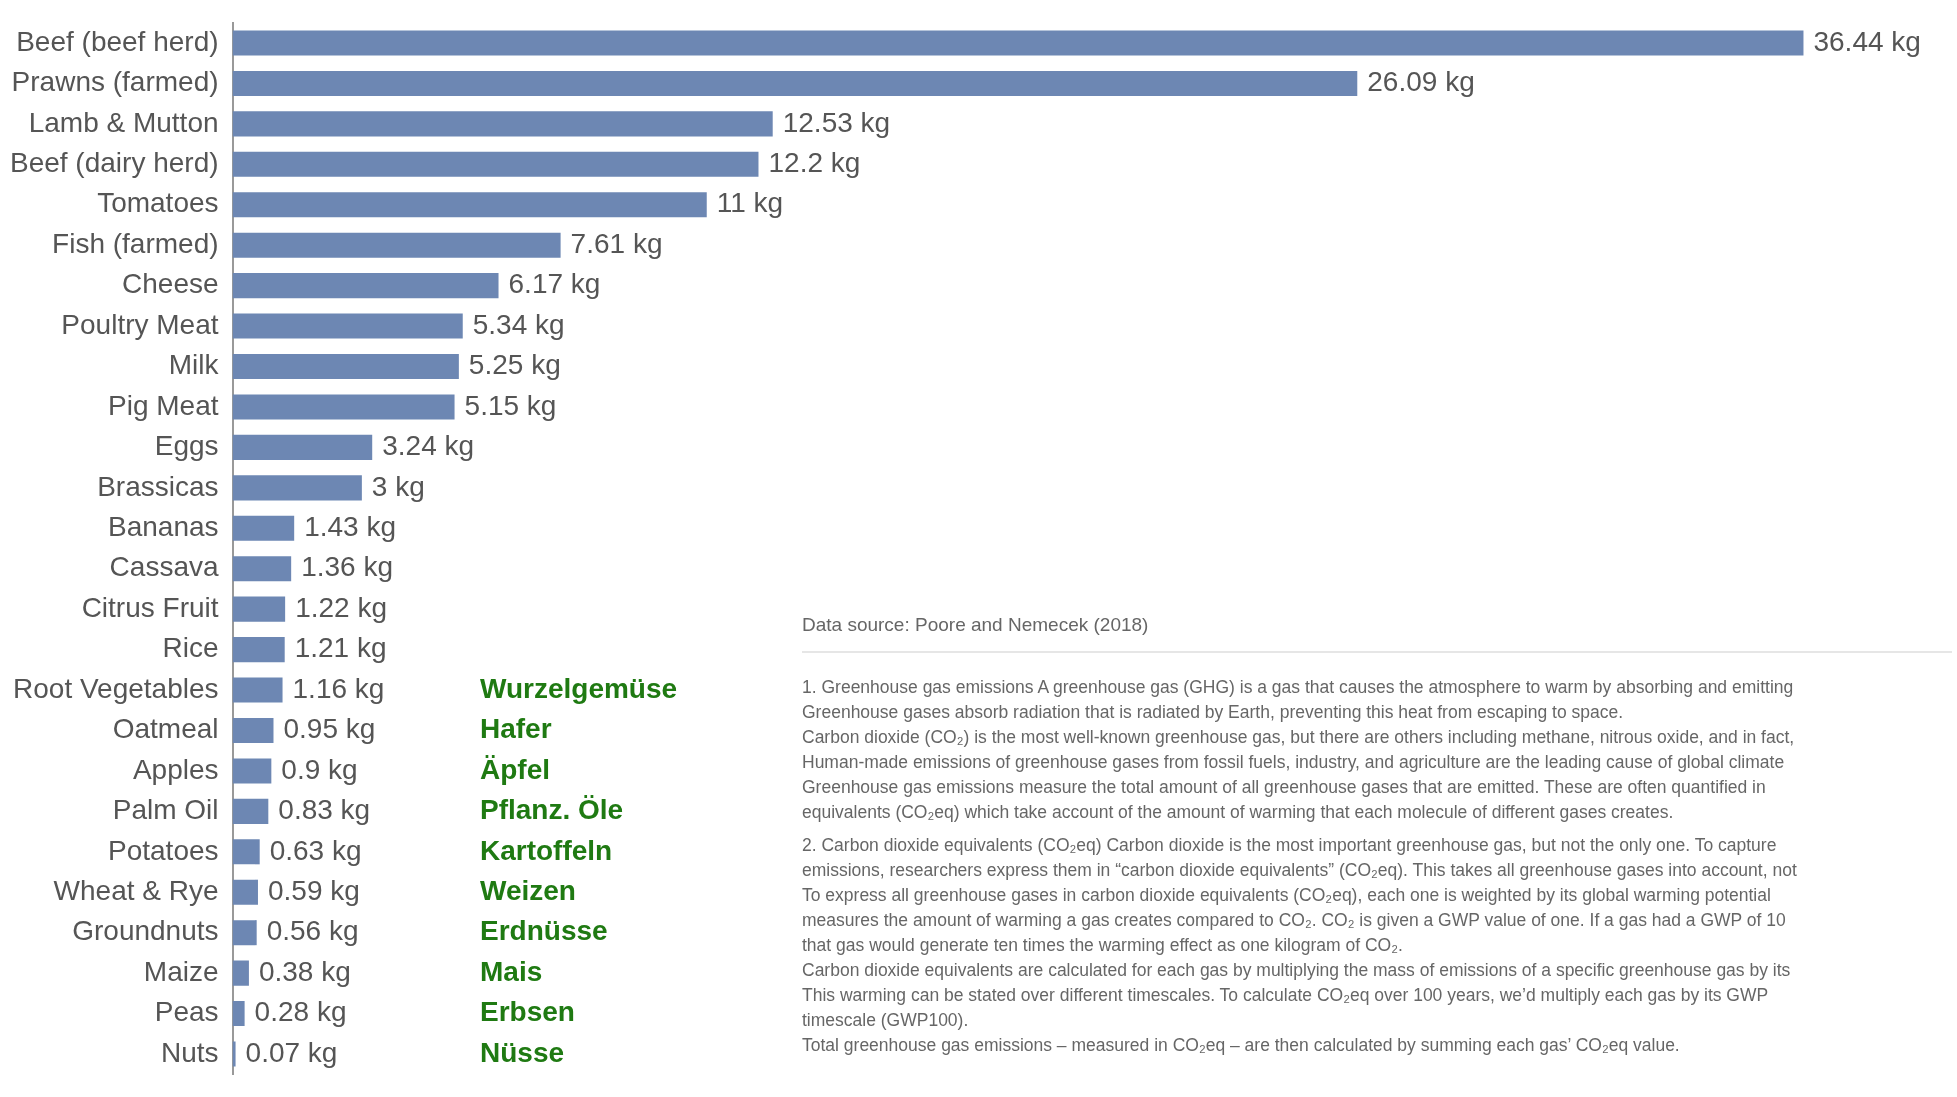 The width and height of the screenshot is (1957, 1097). What do you see at coordinates (164, 567) in the screenshot?
I see `y-tick-label: Cassava` at bounding box center [164, 567].